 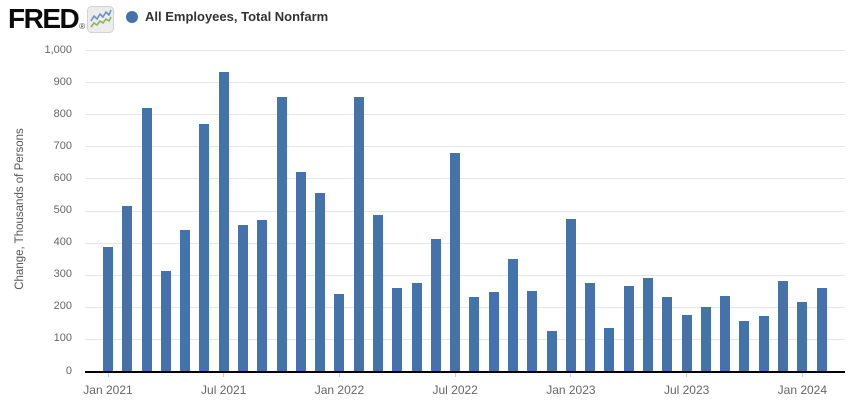 I want to click on bar-oct-2022, so click(x=513, y=314).